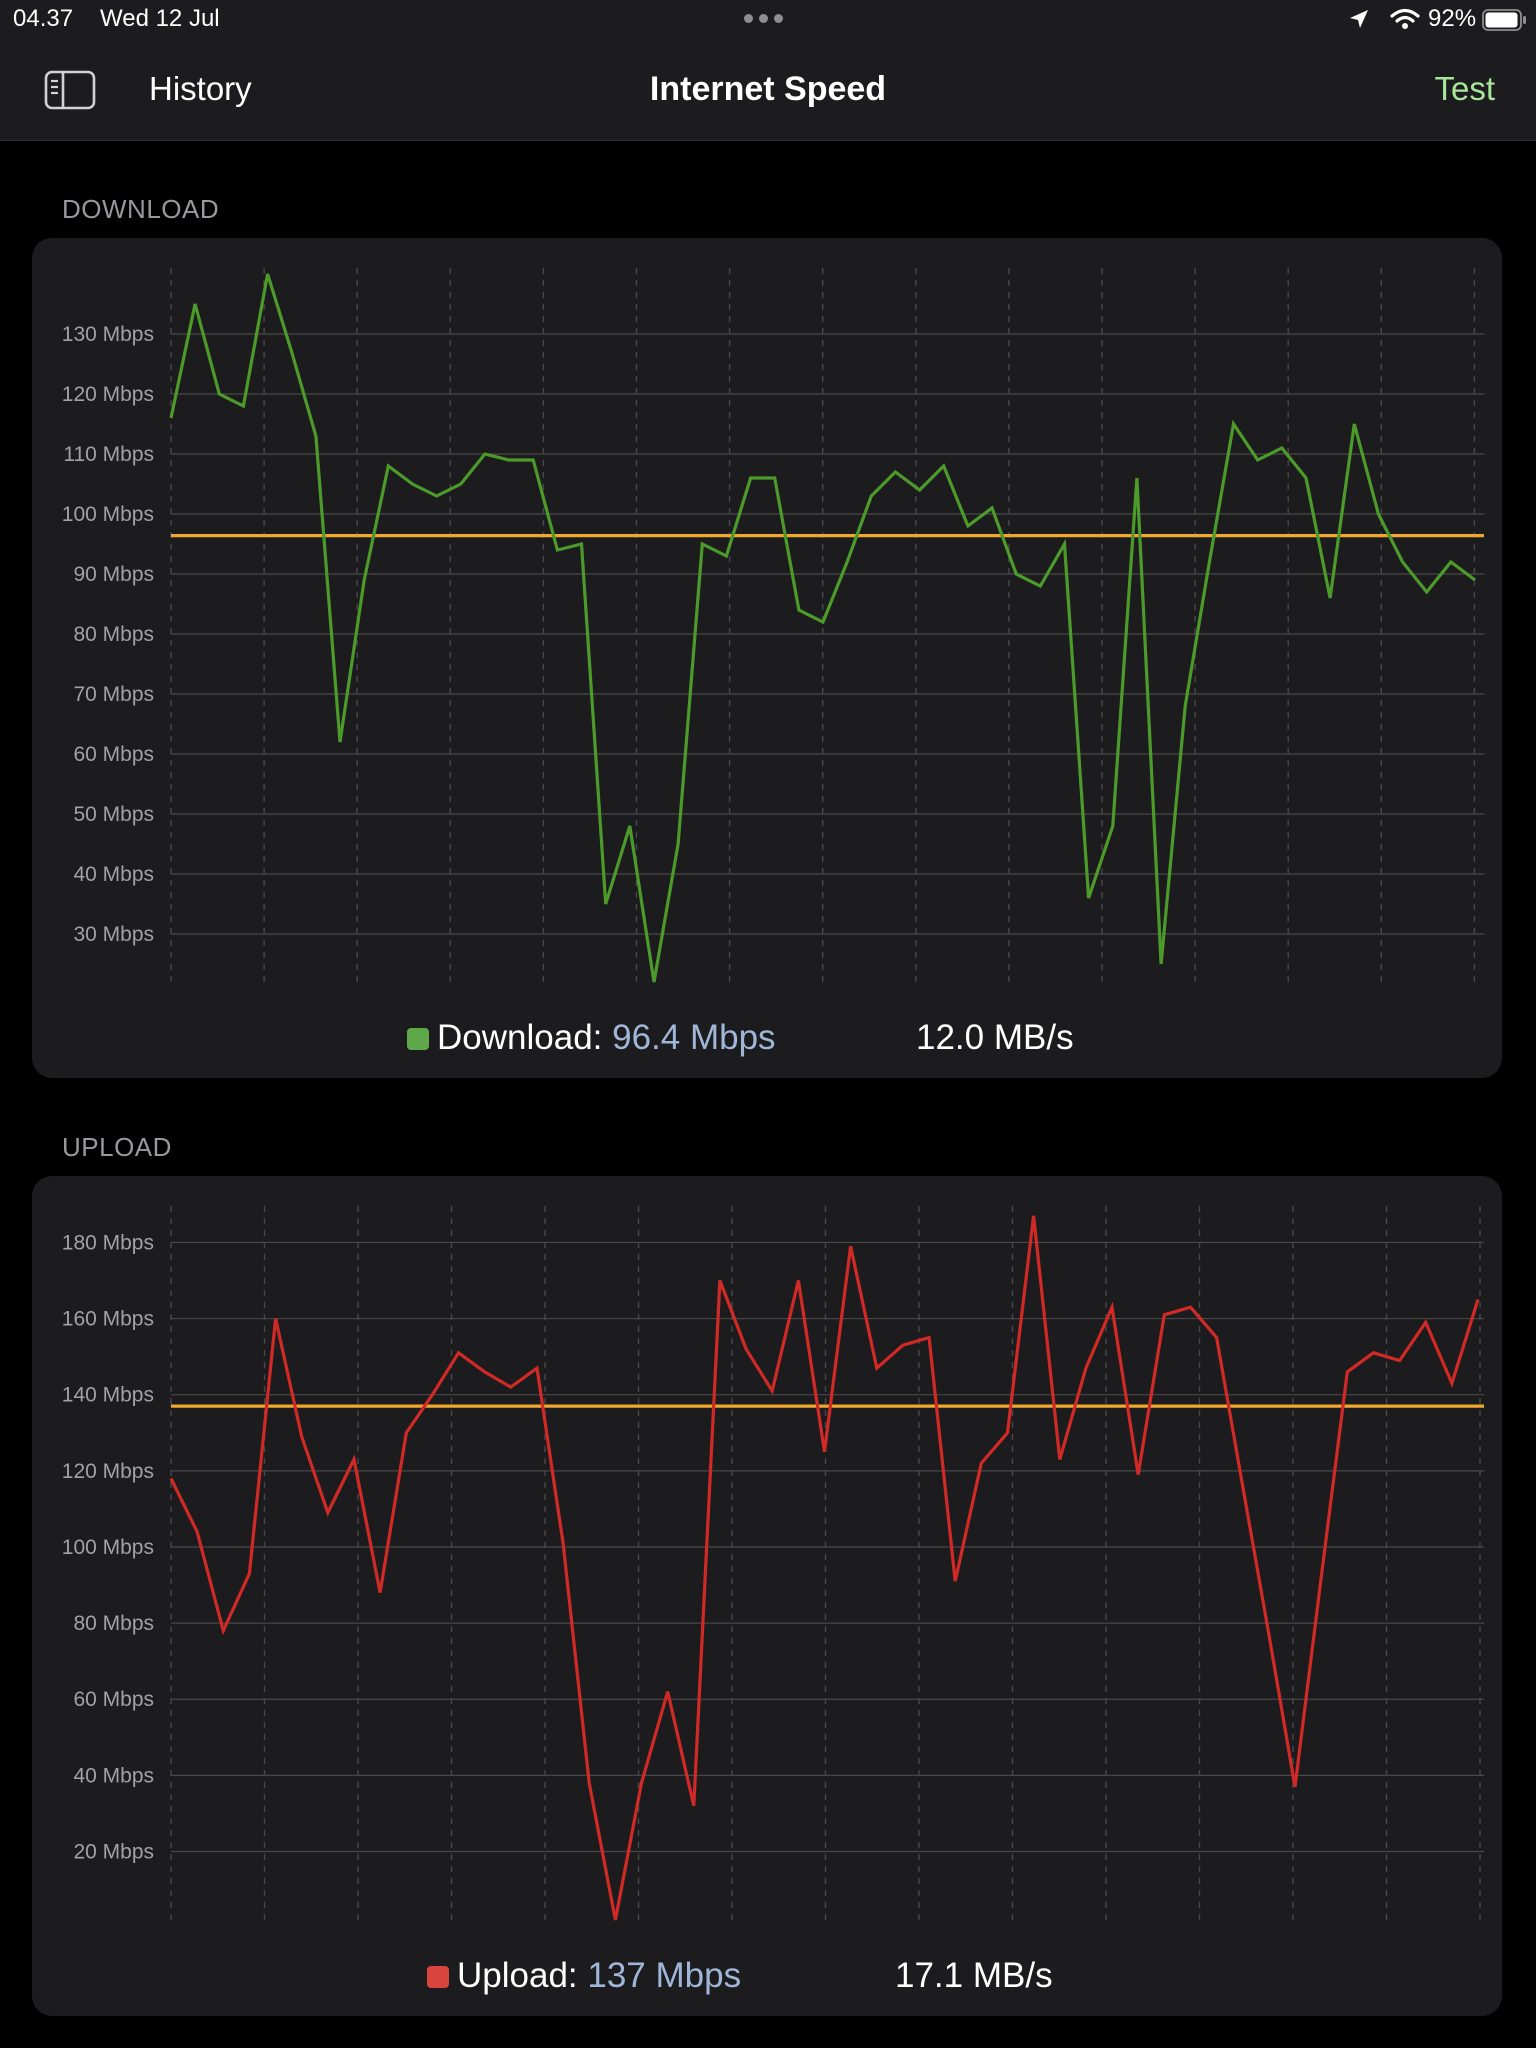  What do you see at coordinates (520, 1037) in the screenshot?
I see `download-legend-label: Download:` at bounding box center [520, 1037].